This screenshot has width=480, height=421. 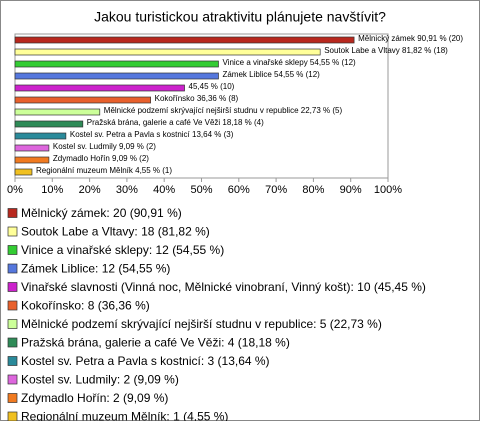 What do you see at coordinates (410, 38) in the screenshot?
I see `value-label: Mělnický zámek 90,91 % (20)` at bounding box center [410, 38].